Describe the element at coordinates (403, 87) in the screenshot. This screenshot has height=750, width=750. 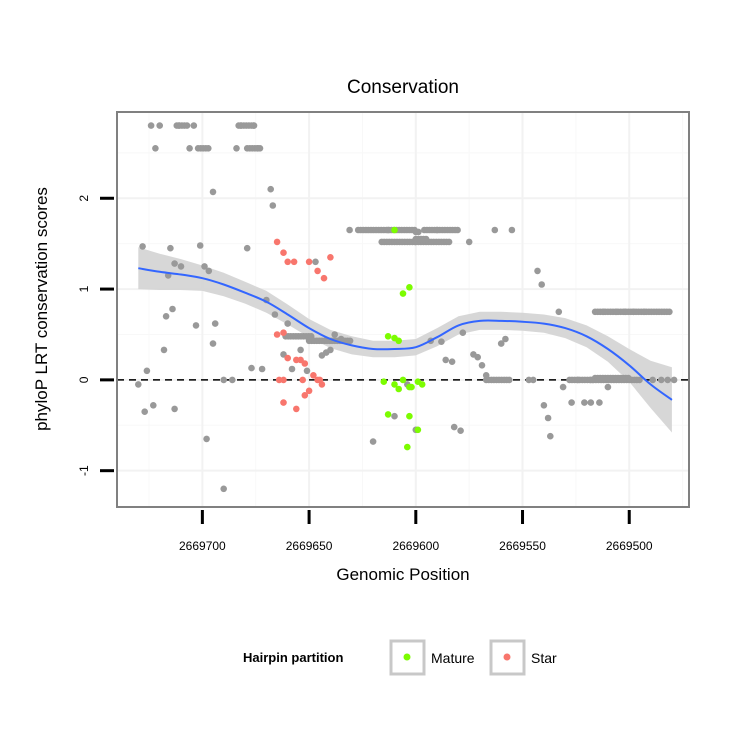
I see `chart-title: Conservation` at that location.